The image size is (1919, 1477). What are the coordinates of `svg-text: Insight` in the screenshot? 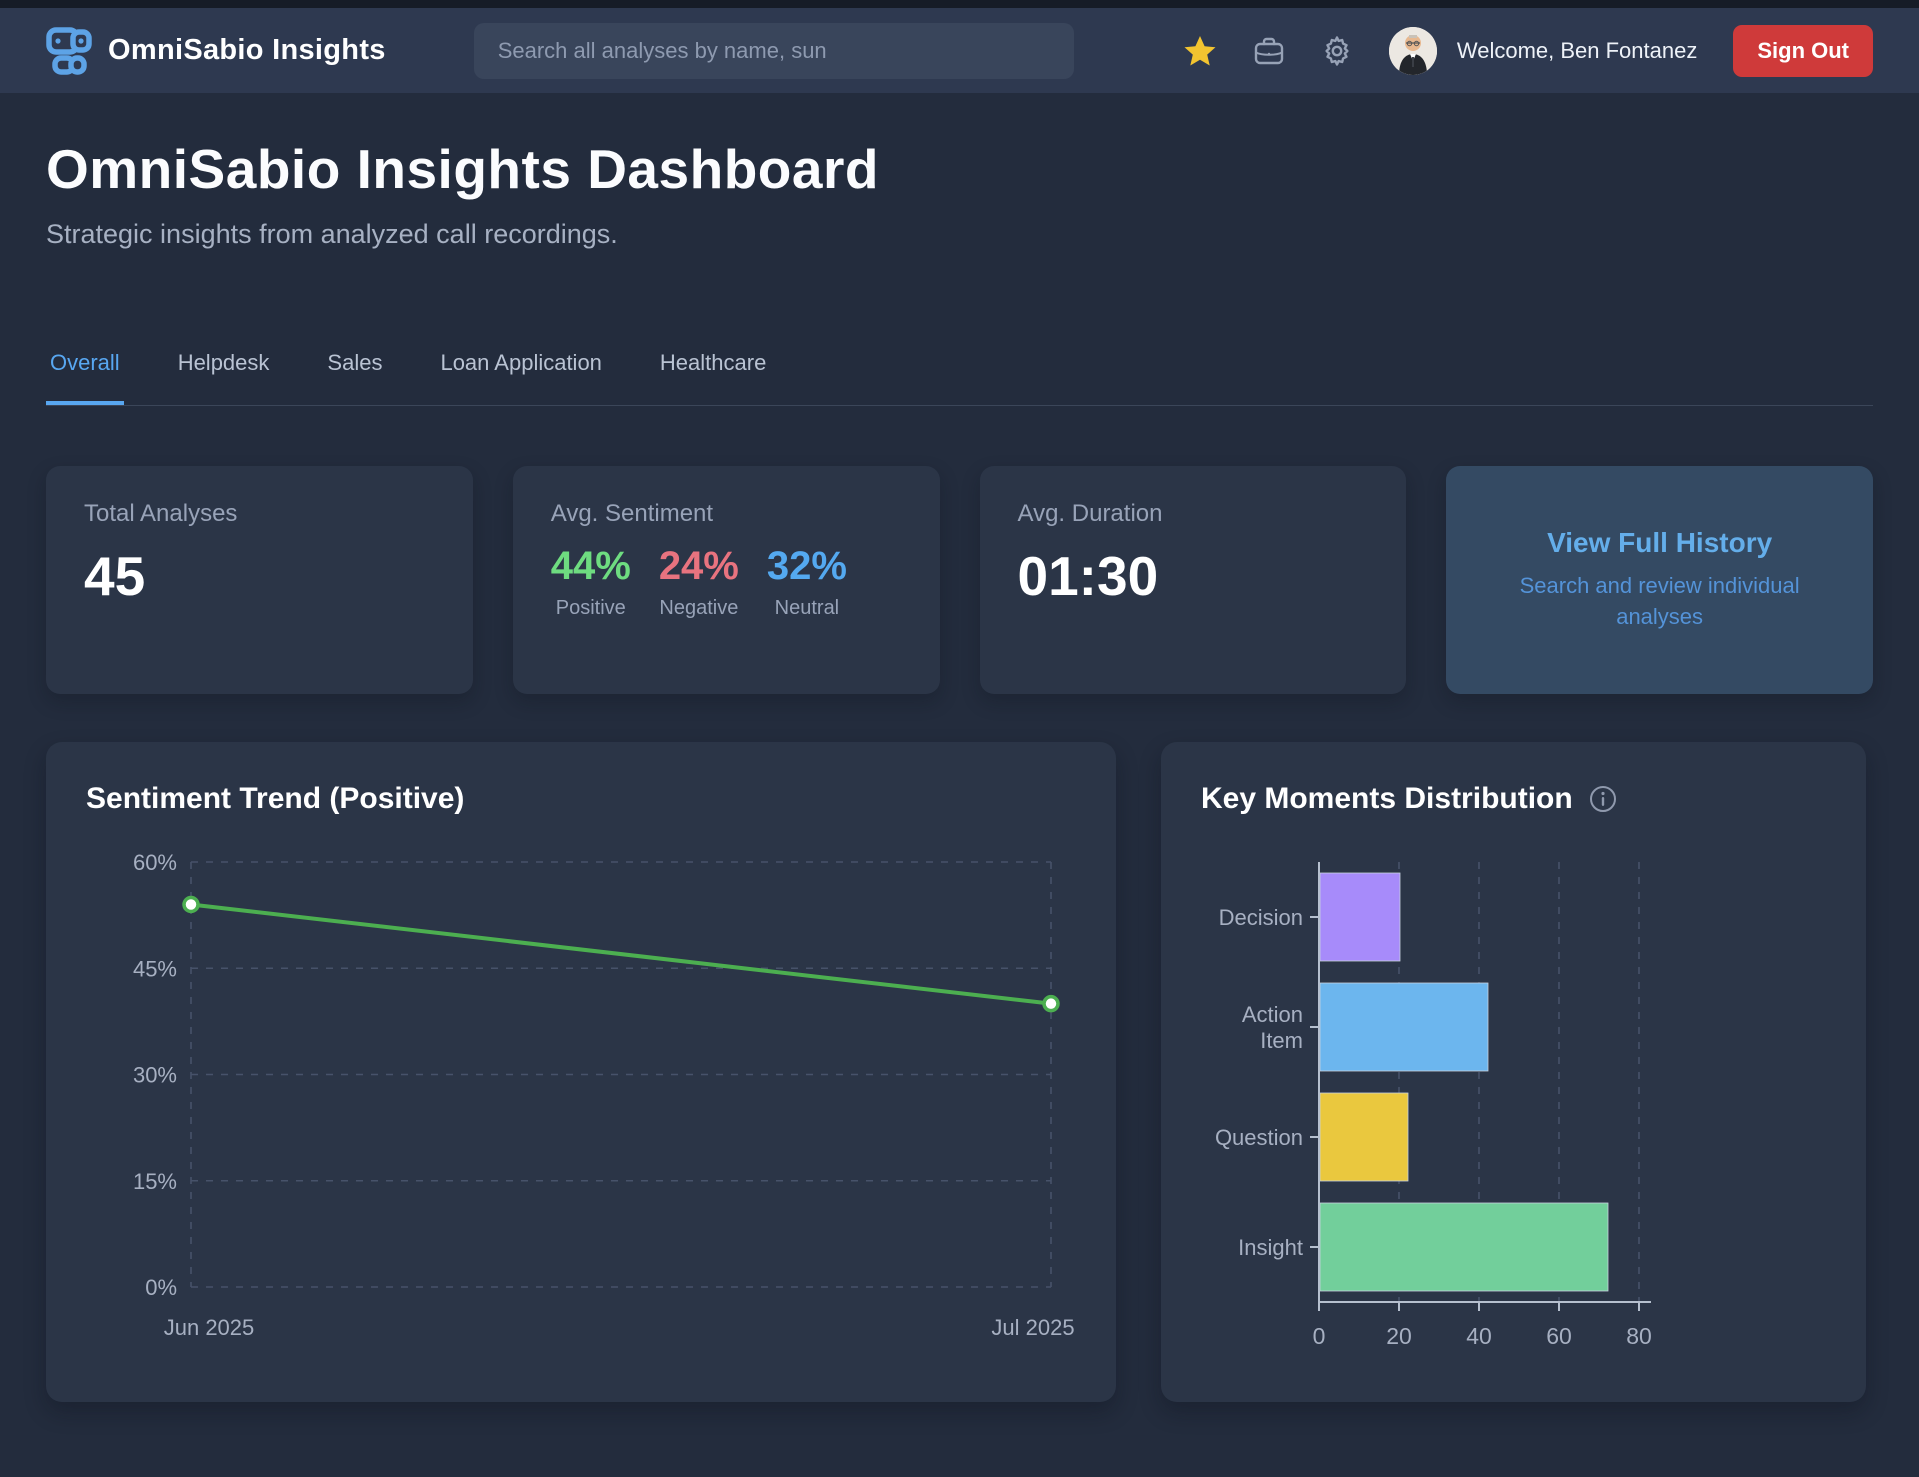 It's located at (1270, 1247).